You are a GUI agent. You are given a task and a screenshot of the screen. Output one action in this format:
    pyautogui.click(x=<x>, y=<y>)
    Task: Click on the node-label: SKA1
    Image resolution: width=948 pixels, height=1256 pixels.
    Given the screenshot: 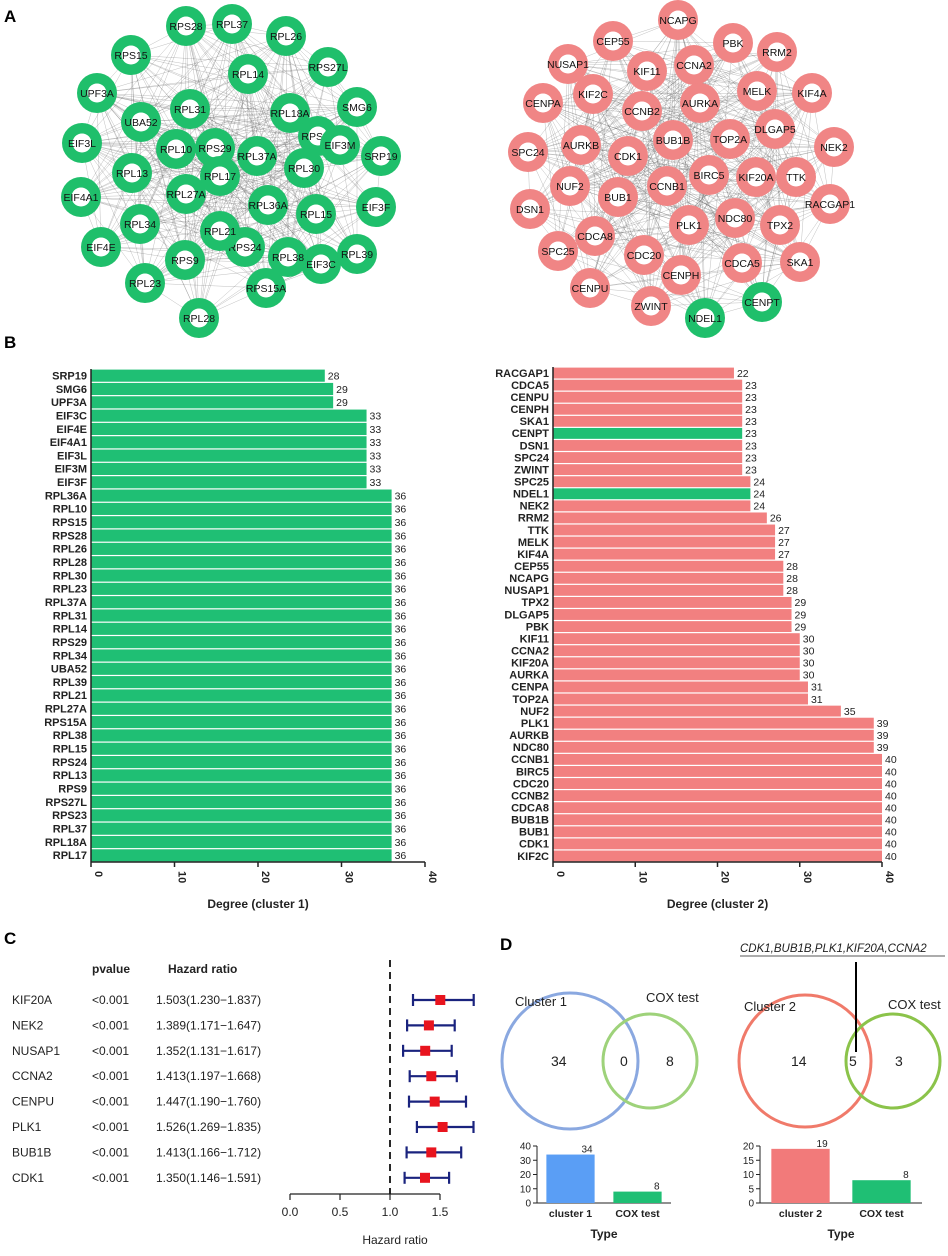 What is the action you would take?
    pyautogui.click(x=800, y=263)
    